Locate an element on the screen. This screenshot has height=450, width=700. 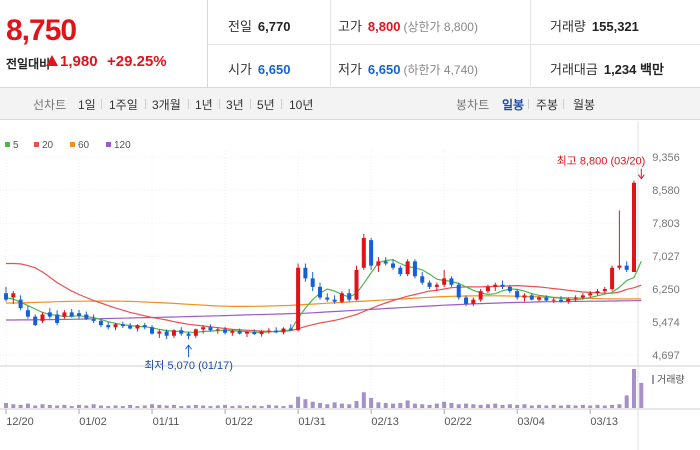
period-1d: 1일 is located at coordinates (87, 105).